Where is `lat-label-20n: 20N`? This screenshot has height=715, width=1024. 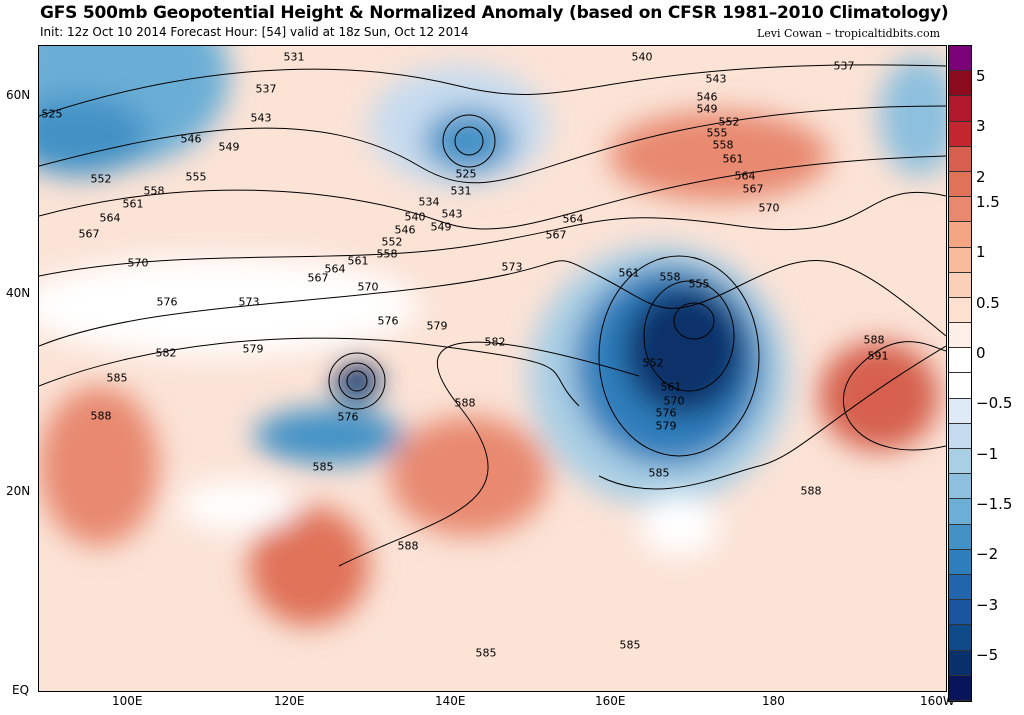 lat-label-20n: 20N is located at coordinates (18, 491).